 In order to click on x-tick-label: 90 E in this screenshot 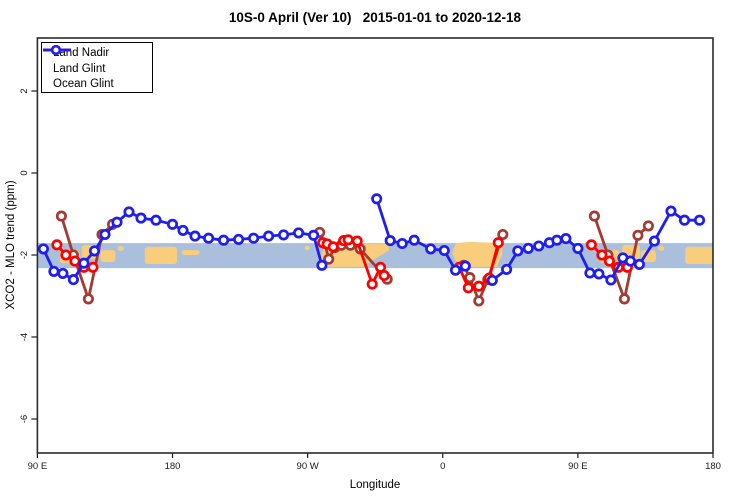, I will do `click(38, 466)`.